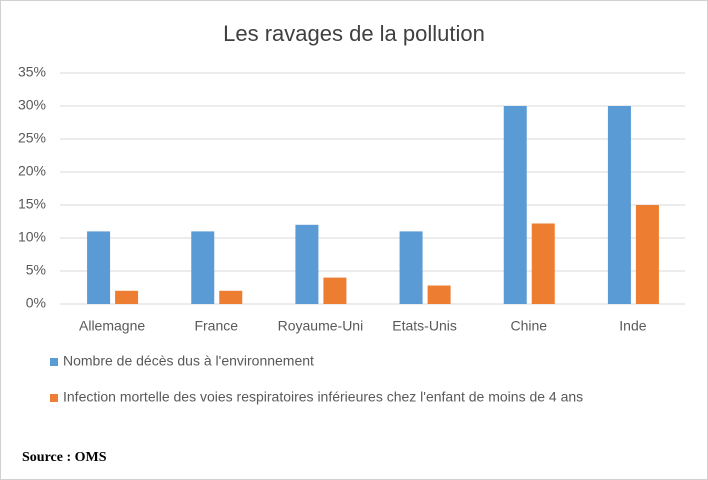 This screenshot has height=480, width=708. I want to click on y-tick-label: 15%, so click(32, 204).